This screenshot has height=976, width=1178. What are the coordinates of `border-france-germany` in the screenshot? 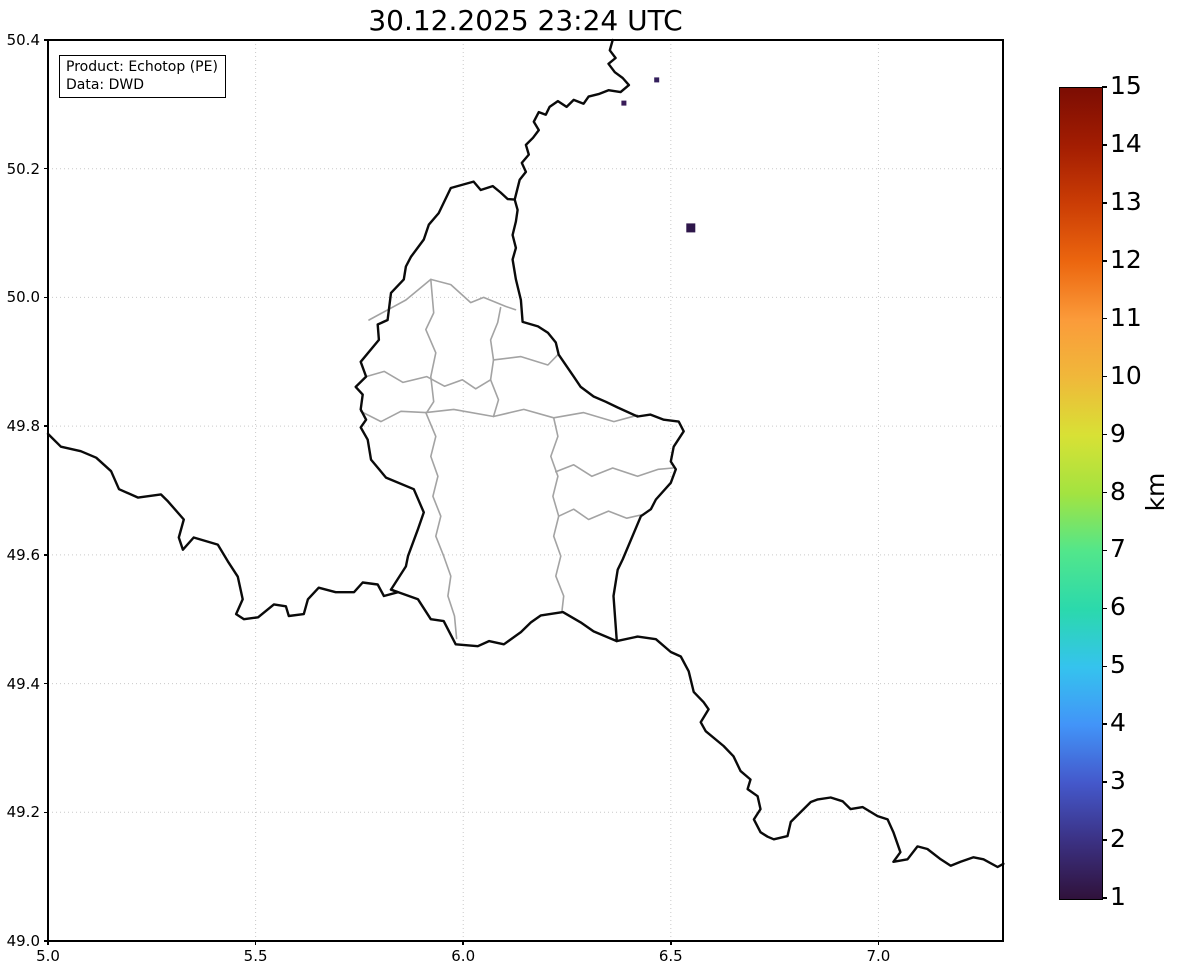 It's located at (810, 752).